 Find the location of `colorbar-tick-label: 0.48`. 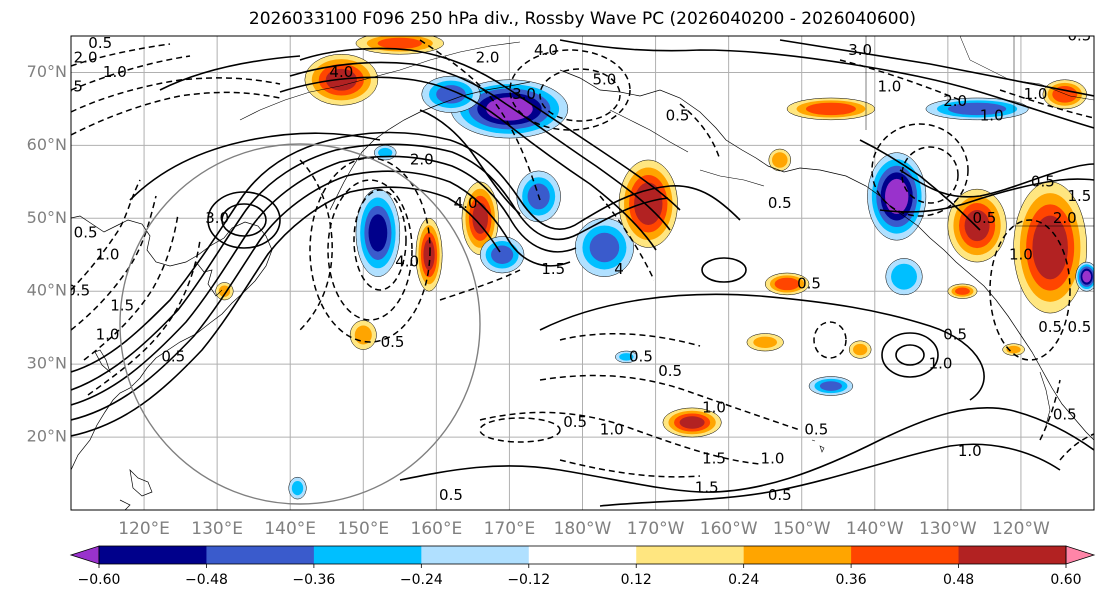

colorbar-tick-label: 0.48 is located at coordinates (958, 580).